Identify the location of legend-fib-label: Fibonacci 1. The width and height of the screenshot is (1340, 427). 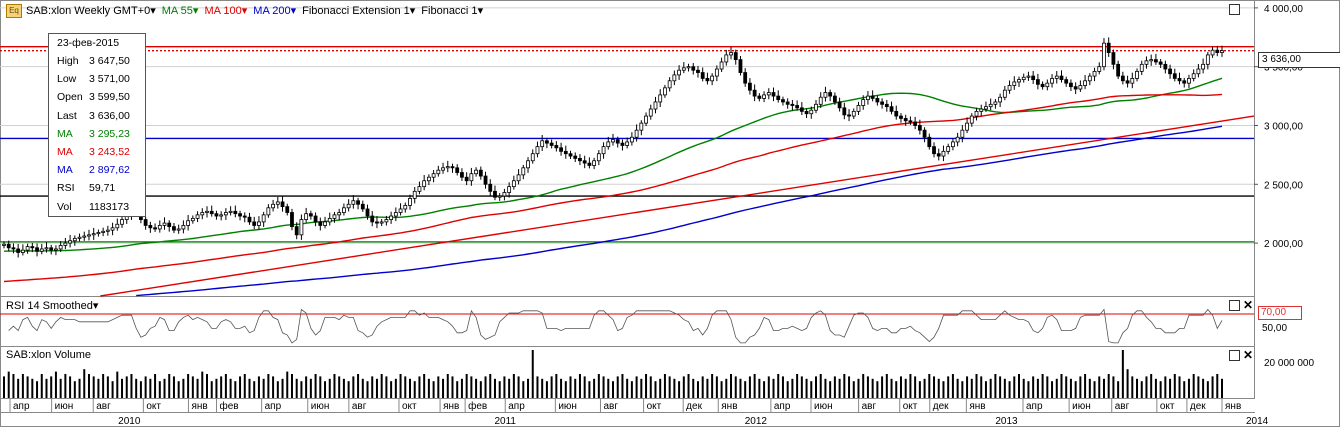
(449, 10).